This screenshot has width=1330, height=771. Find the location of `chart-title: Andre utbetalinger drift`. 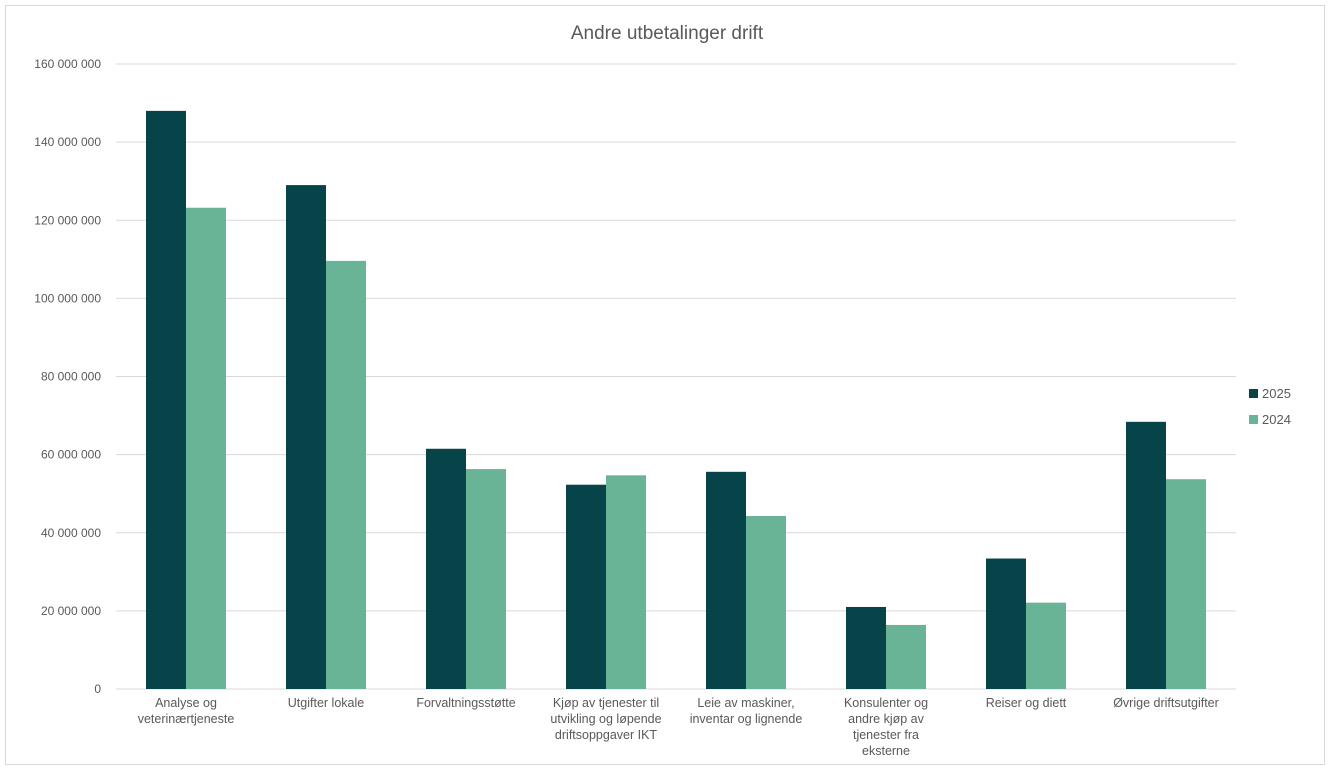

chart-title: Andre utbetalinger drift is located at coordinates (667, 33).